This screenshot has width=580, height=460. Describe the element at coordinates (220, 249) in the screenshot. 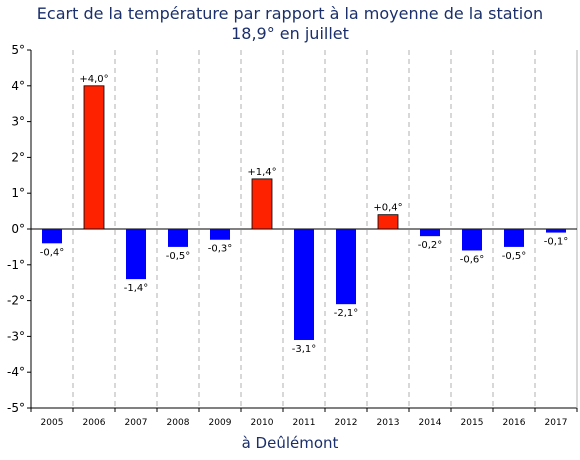

I see `data-label: -0,3°` at that location.